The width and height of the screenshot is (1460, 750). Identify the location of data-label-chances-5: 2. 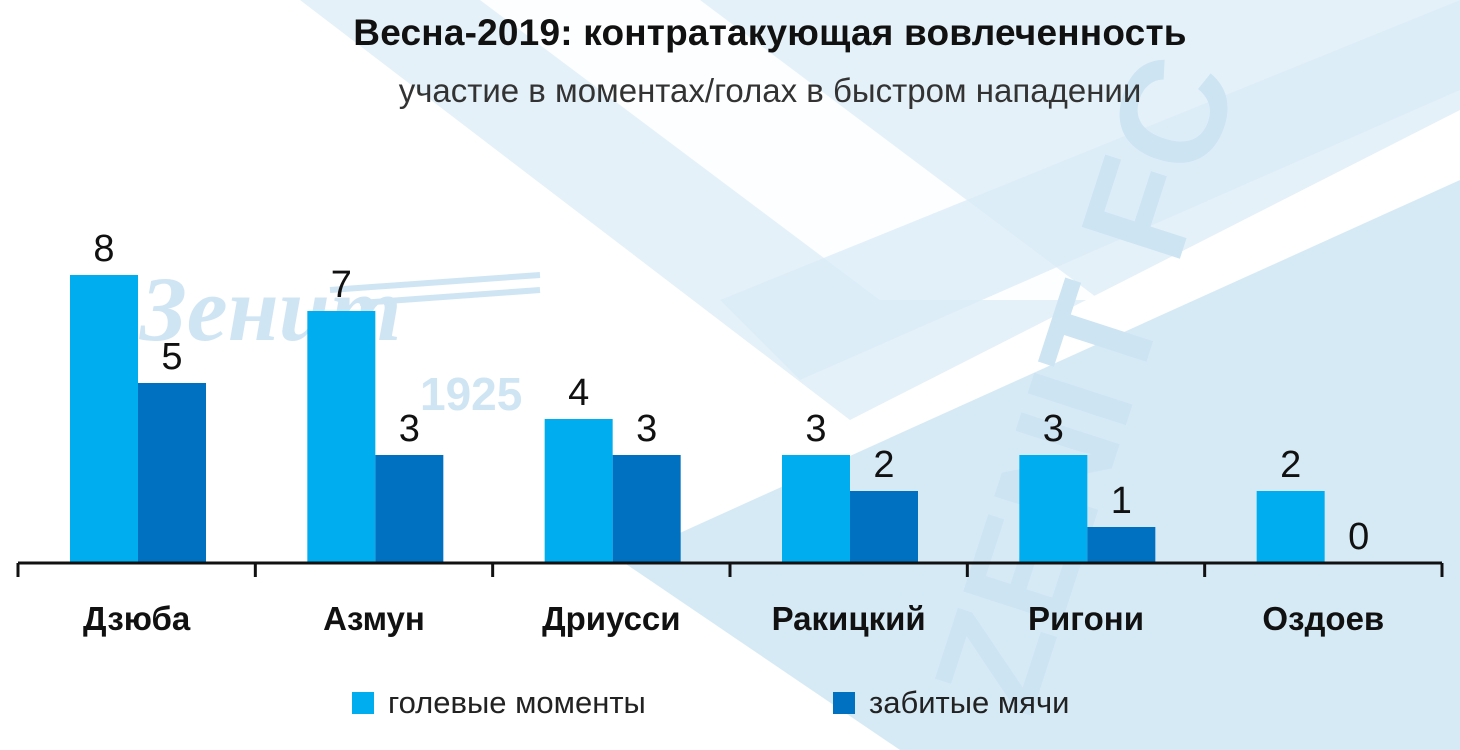
(1290, 465).